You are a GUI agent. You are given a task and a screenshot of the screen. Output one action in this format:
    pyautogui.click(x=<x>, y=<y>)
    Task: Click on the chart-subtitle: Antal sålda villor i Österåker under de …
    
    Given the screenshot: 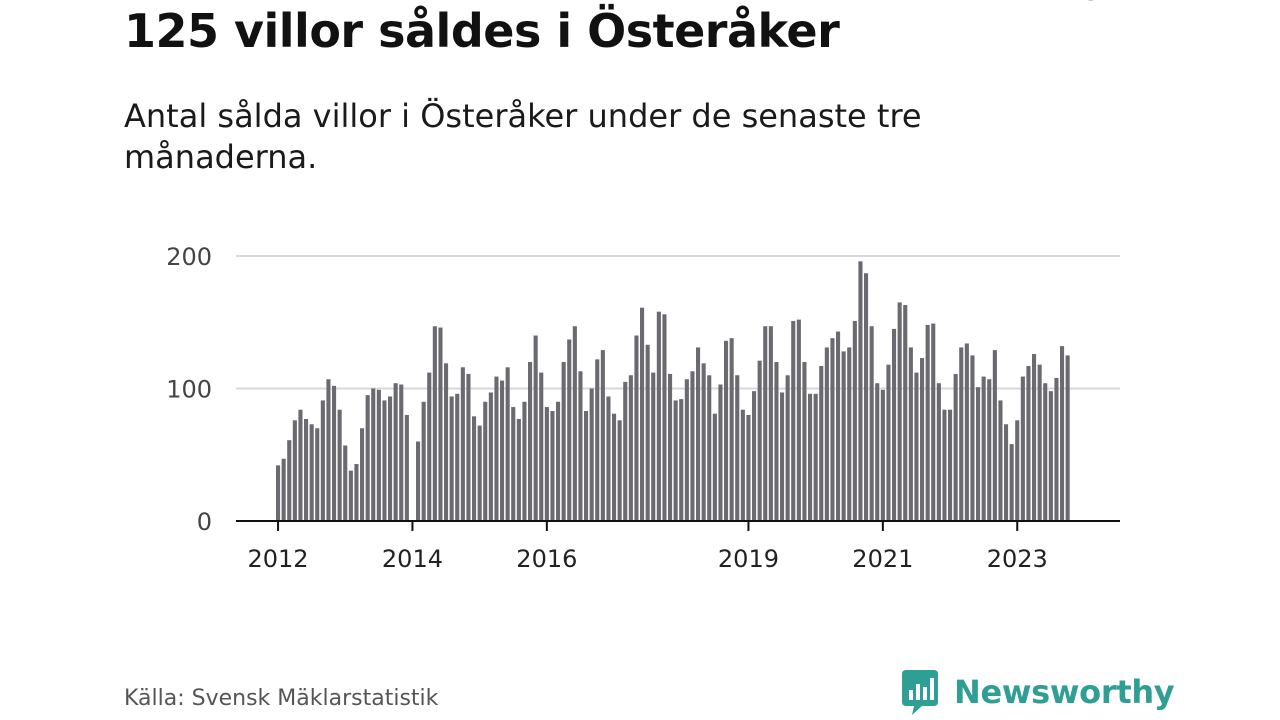 What is the action you would take?
    pyautogui.click(x=523, y=136)
    